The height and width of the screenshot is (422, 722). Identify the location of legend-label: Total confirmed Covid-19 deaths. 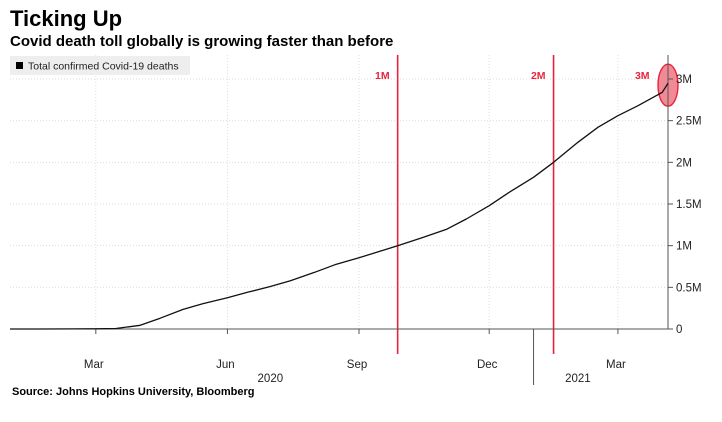
(103, 67).